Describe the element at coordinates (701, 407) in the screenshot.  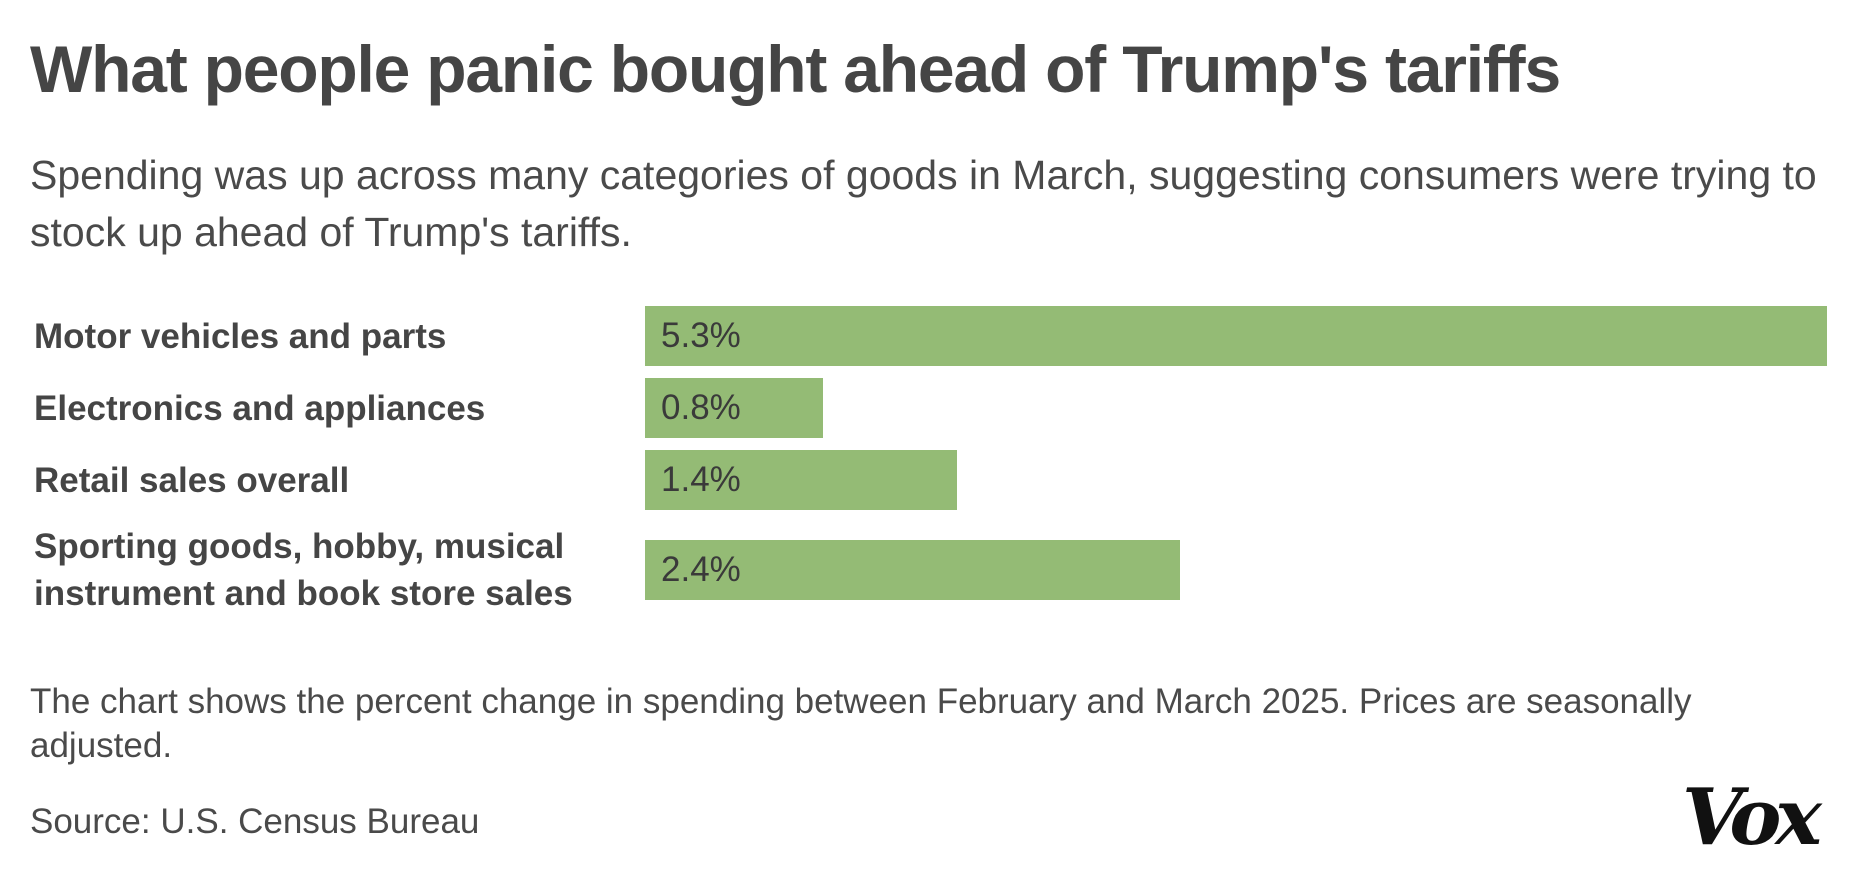
I see `bar-value-label: 0.8%` at that location.